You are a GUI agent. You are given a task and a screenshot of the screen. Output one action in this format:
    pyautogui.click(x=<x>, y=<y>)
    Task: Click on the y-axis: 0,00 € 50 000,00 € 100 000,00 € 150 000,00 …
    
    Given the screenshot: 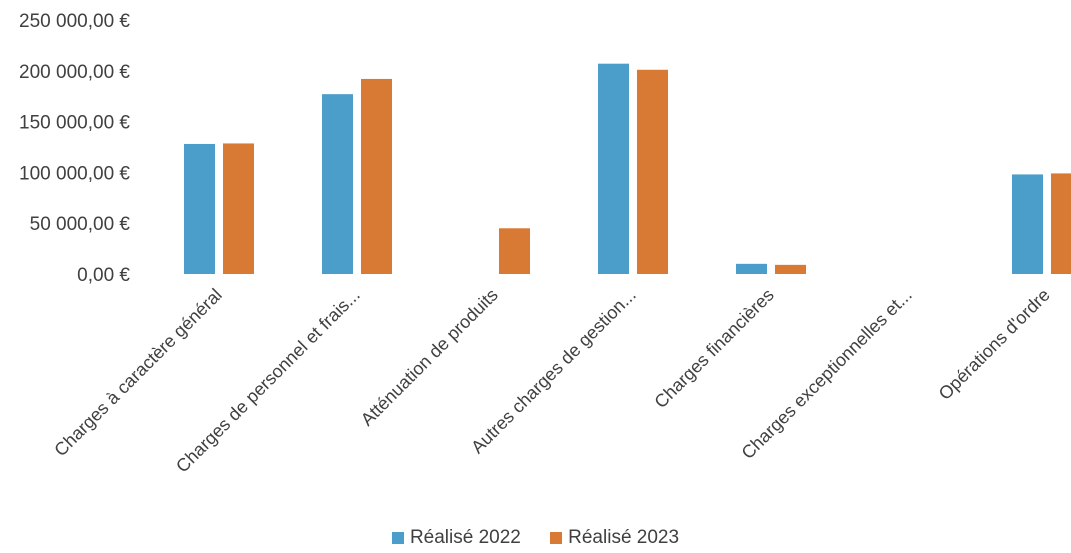 What is the action you would take?
    pyautogui.click(x=74, y=148)
    